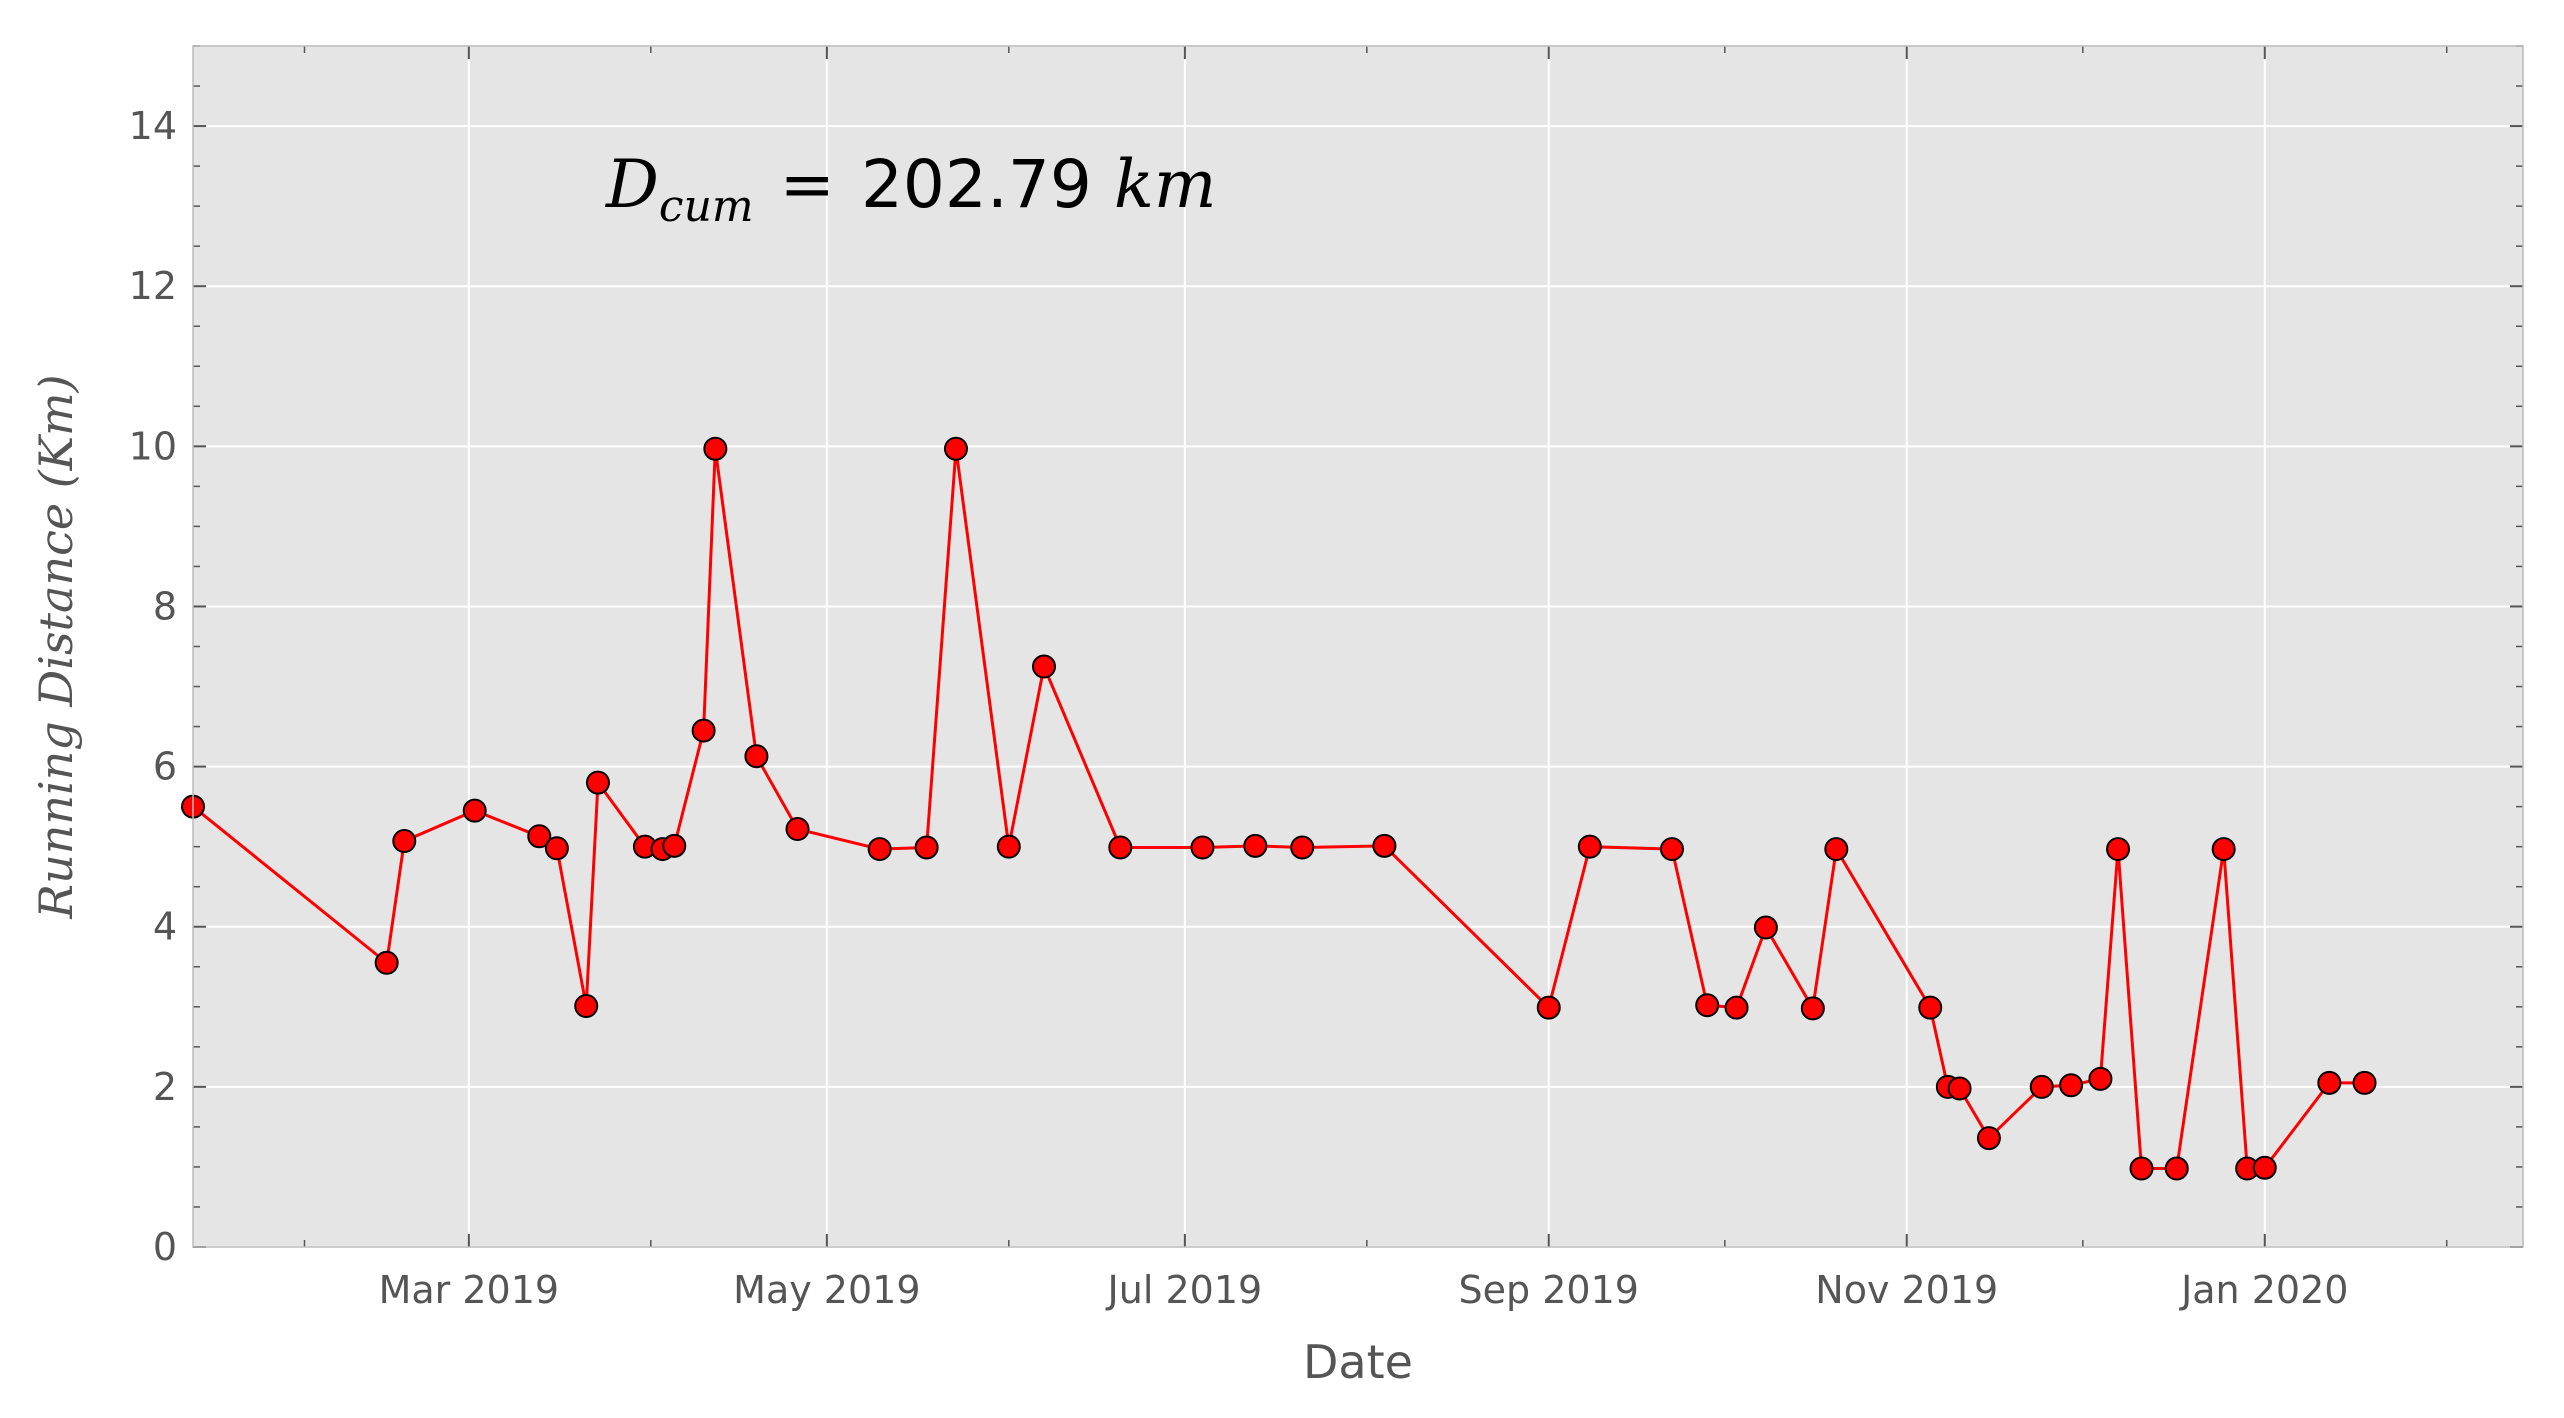  I want to click on x-axis-label: Date, so click(1358, 1362).